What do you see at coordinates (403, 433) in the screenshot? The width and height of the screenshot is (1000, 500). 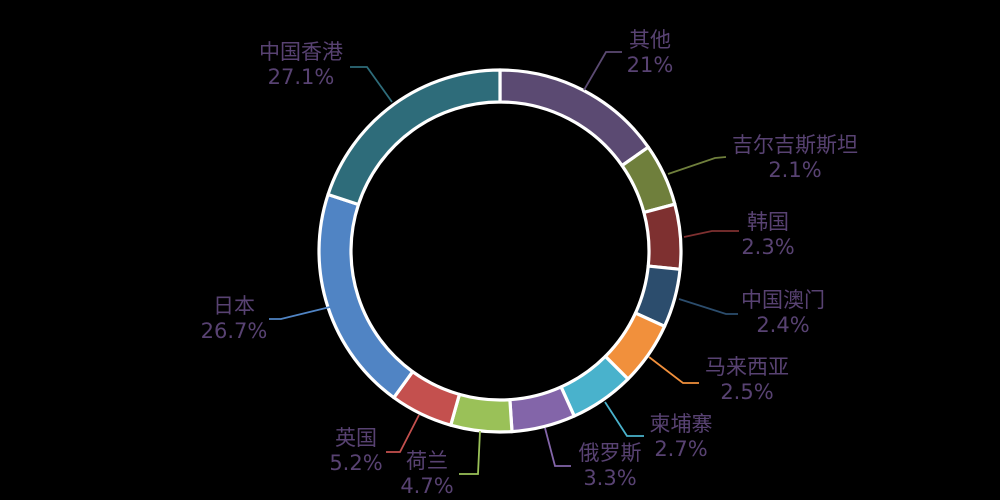 I see `leader-line-uk` at bounding box center [403, 433].